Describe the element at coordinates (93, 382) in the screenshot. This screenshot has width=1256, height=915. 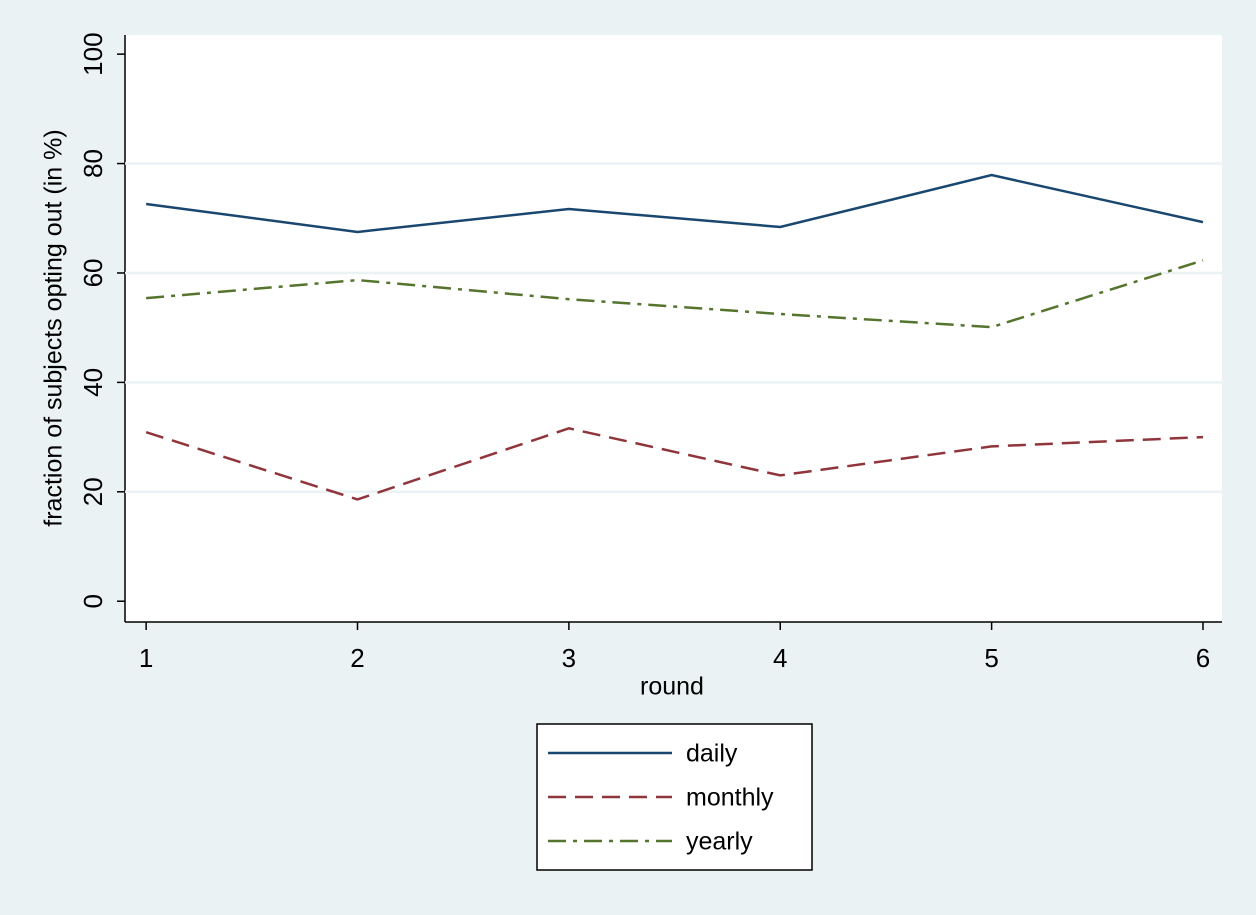
I see `y-tick-label: 40` at that location.